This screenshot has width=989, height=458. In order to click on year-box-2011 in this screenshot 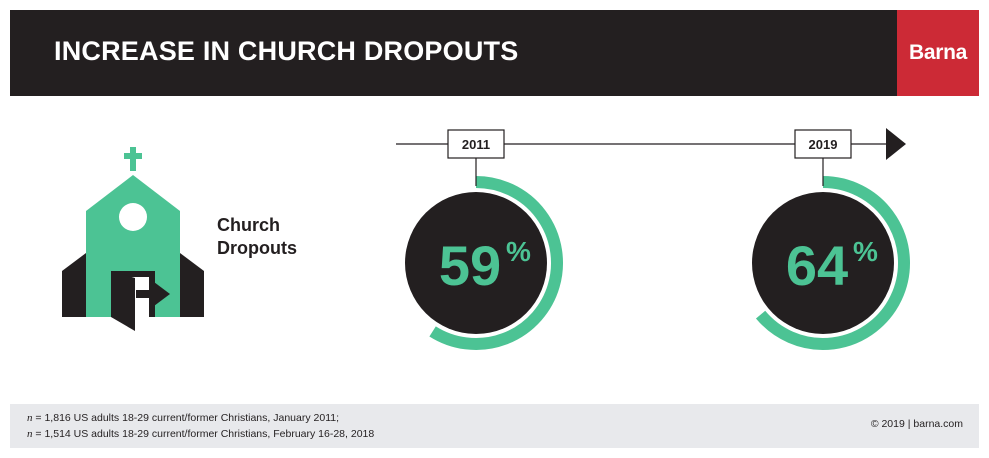, I will do `click(476, 144)`.